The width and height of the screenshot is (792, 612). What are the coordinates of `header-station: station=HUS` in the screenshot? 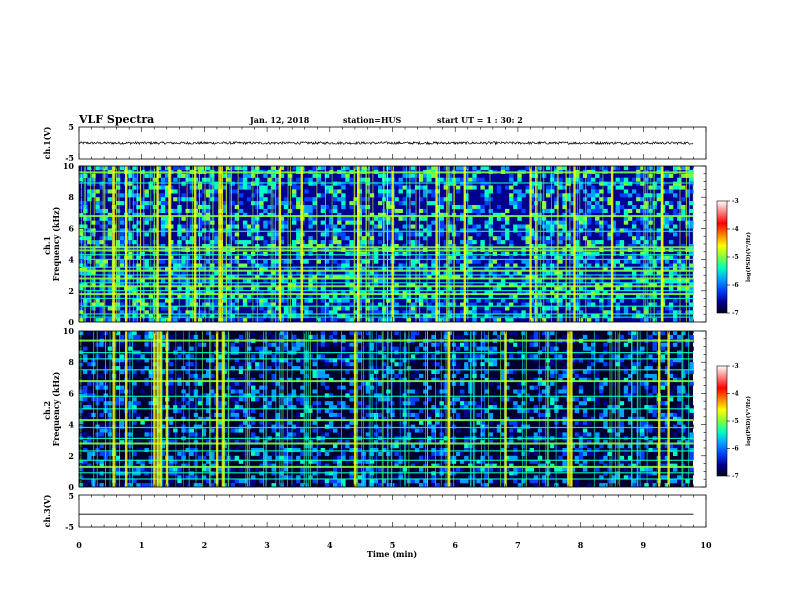 It's located at (372, 120).